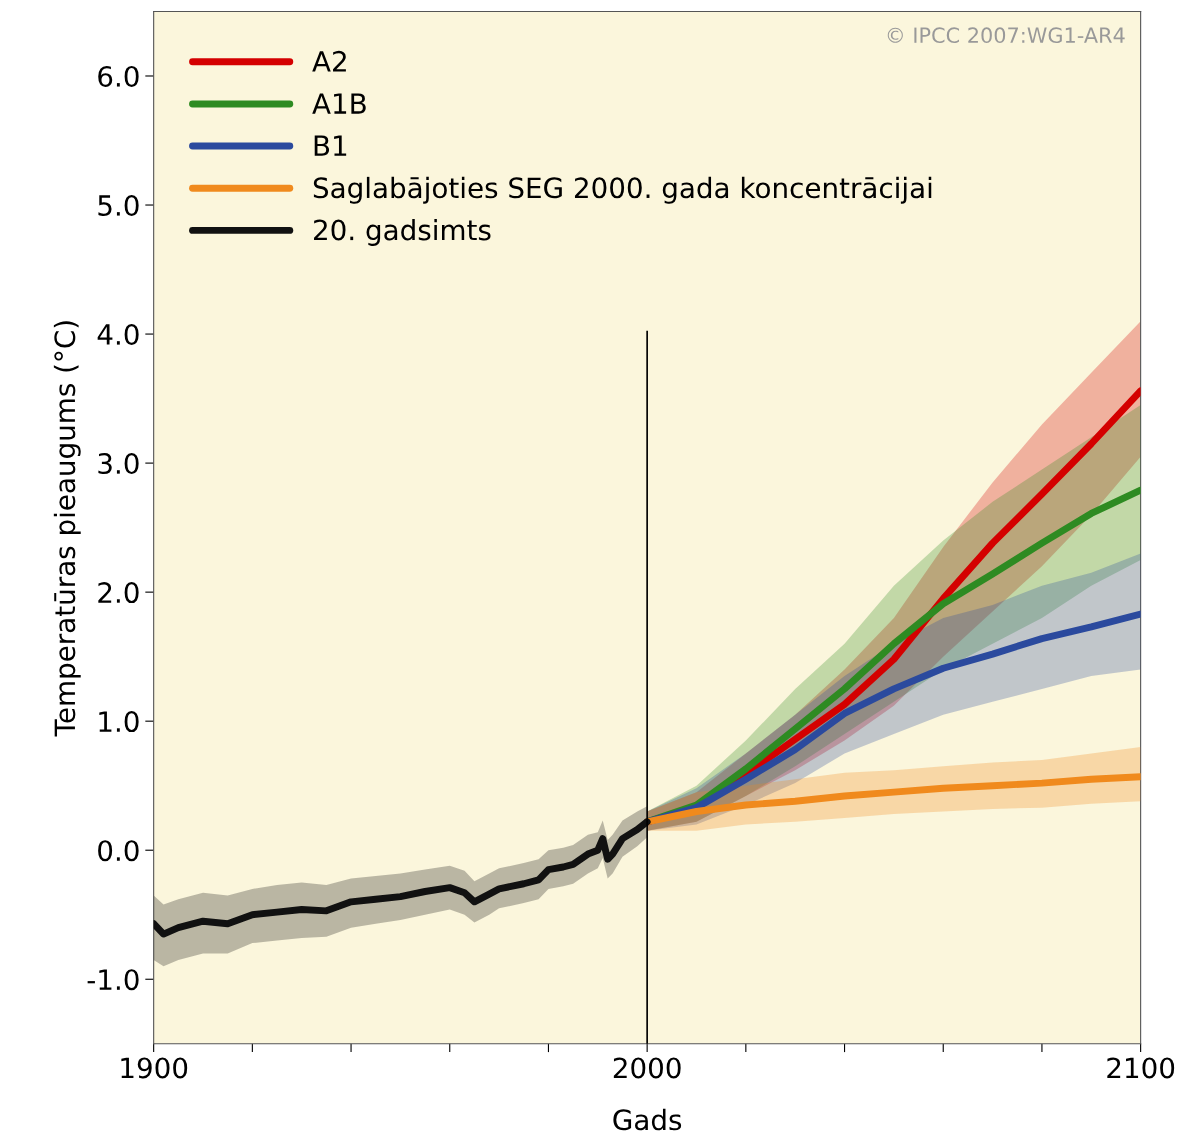 Image resolution: width=1182 pixels, height=1147 pixels. What do you see at coordinates (339, 103) in the screenshot?
I see `legend-label: A1B` at bounding box center [339, 103].